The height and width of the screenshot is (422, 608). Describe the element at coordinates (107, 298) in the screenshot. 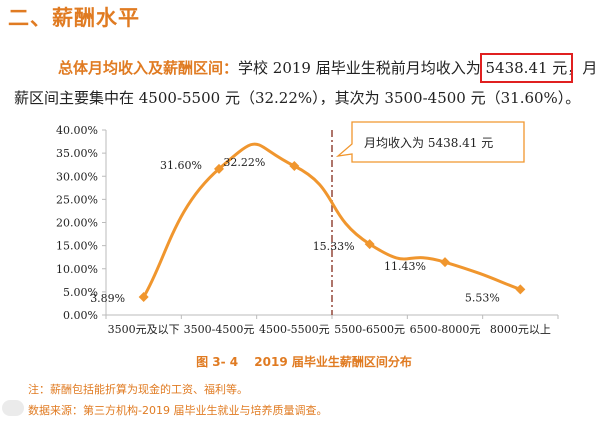

I see `data-label: 3.89%` at that location.